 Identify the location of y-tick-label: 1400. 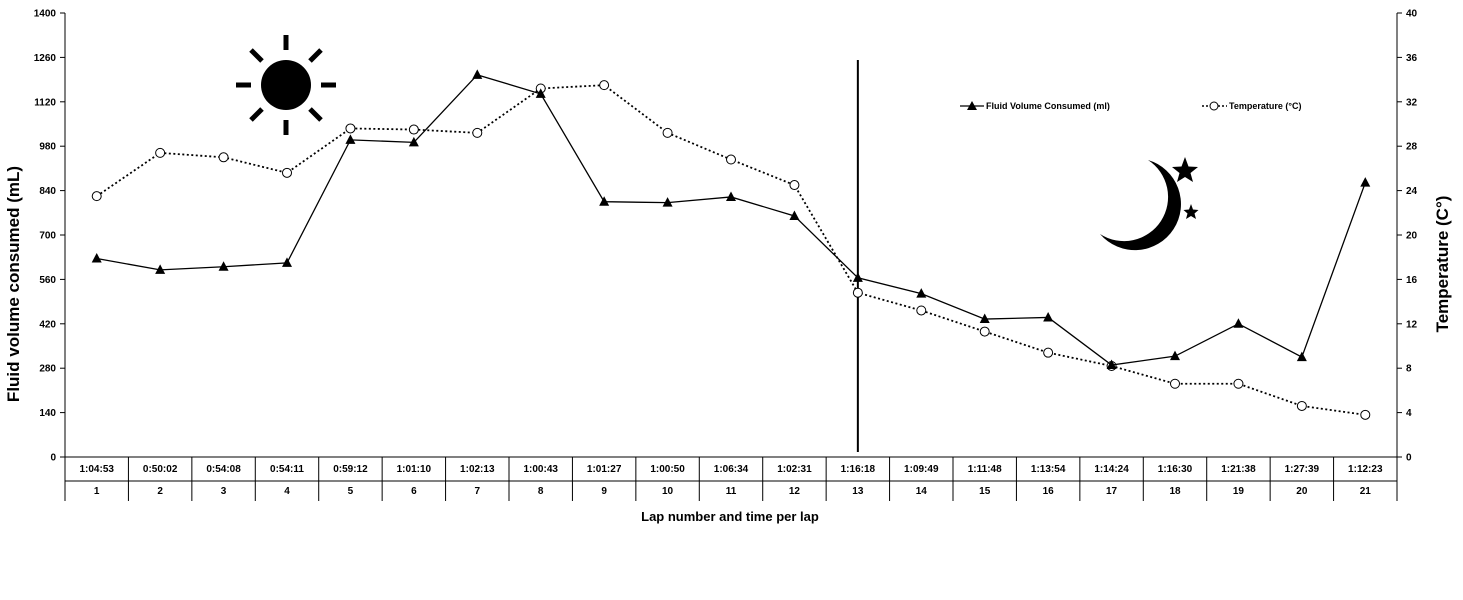
(45, 14).